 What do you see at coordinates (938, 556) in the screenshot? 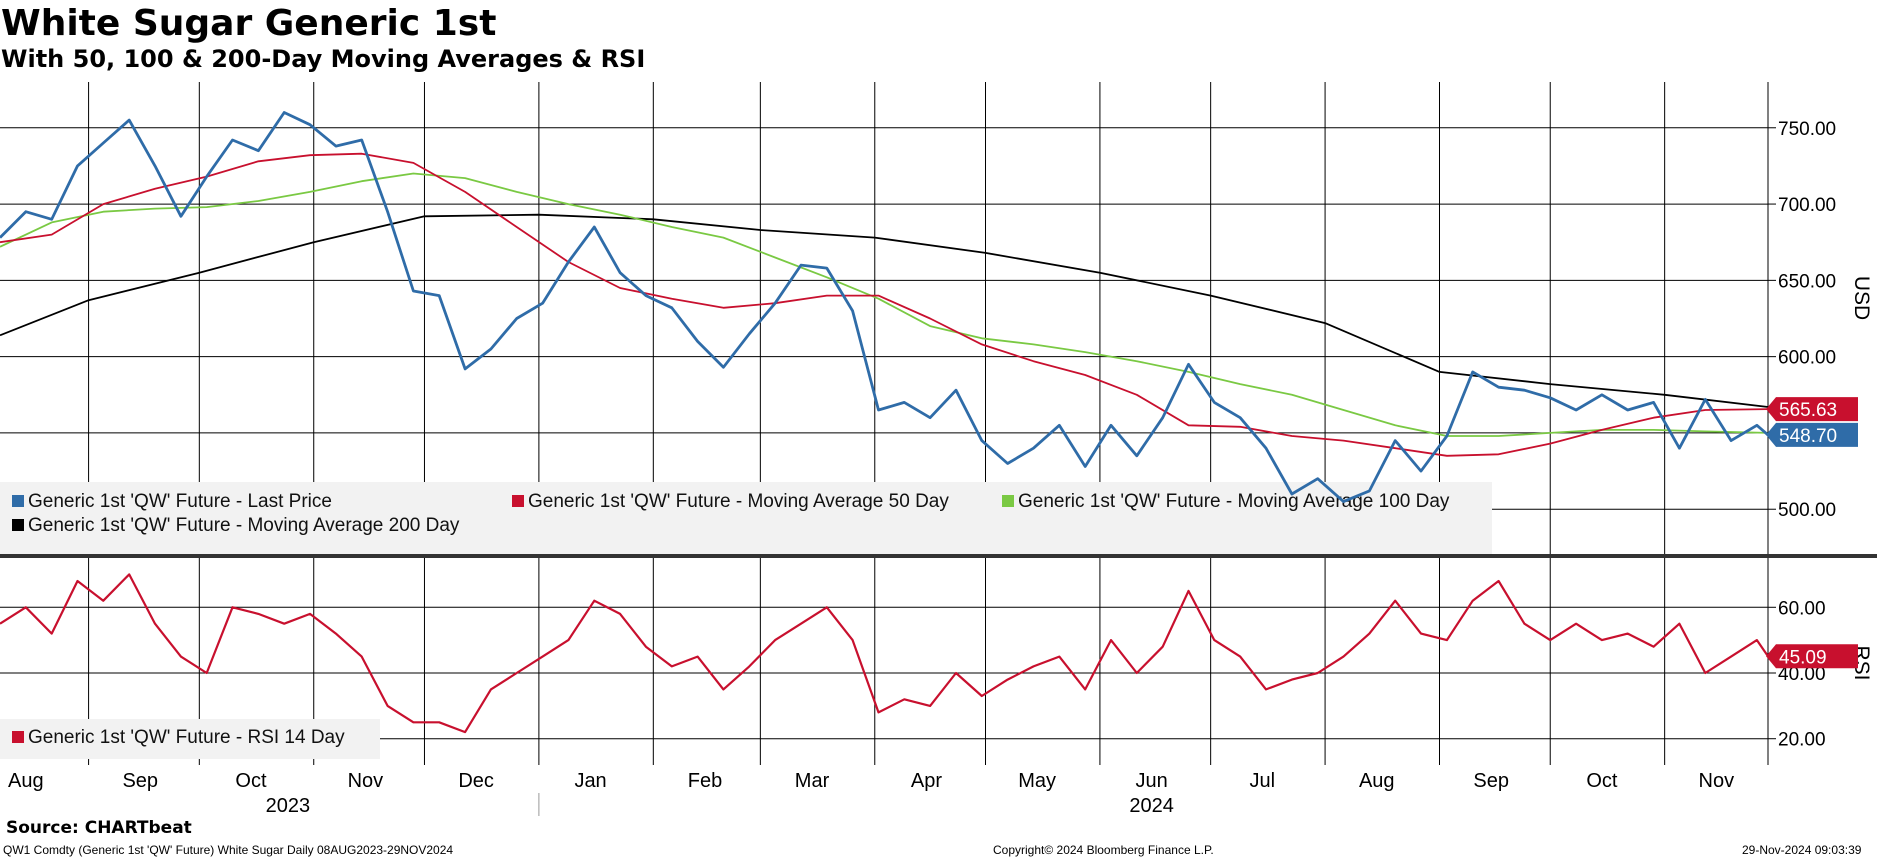
I see `panel-divider` at bounding box center [938, 556].